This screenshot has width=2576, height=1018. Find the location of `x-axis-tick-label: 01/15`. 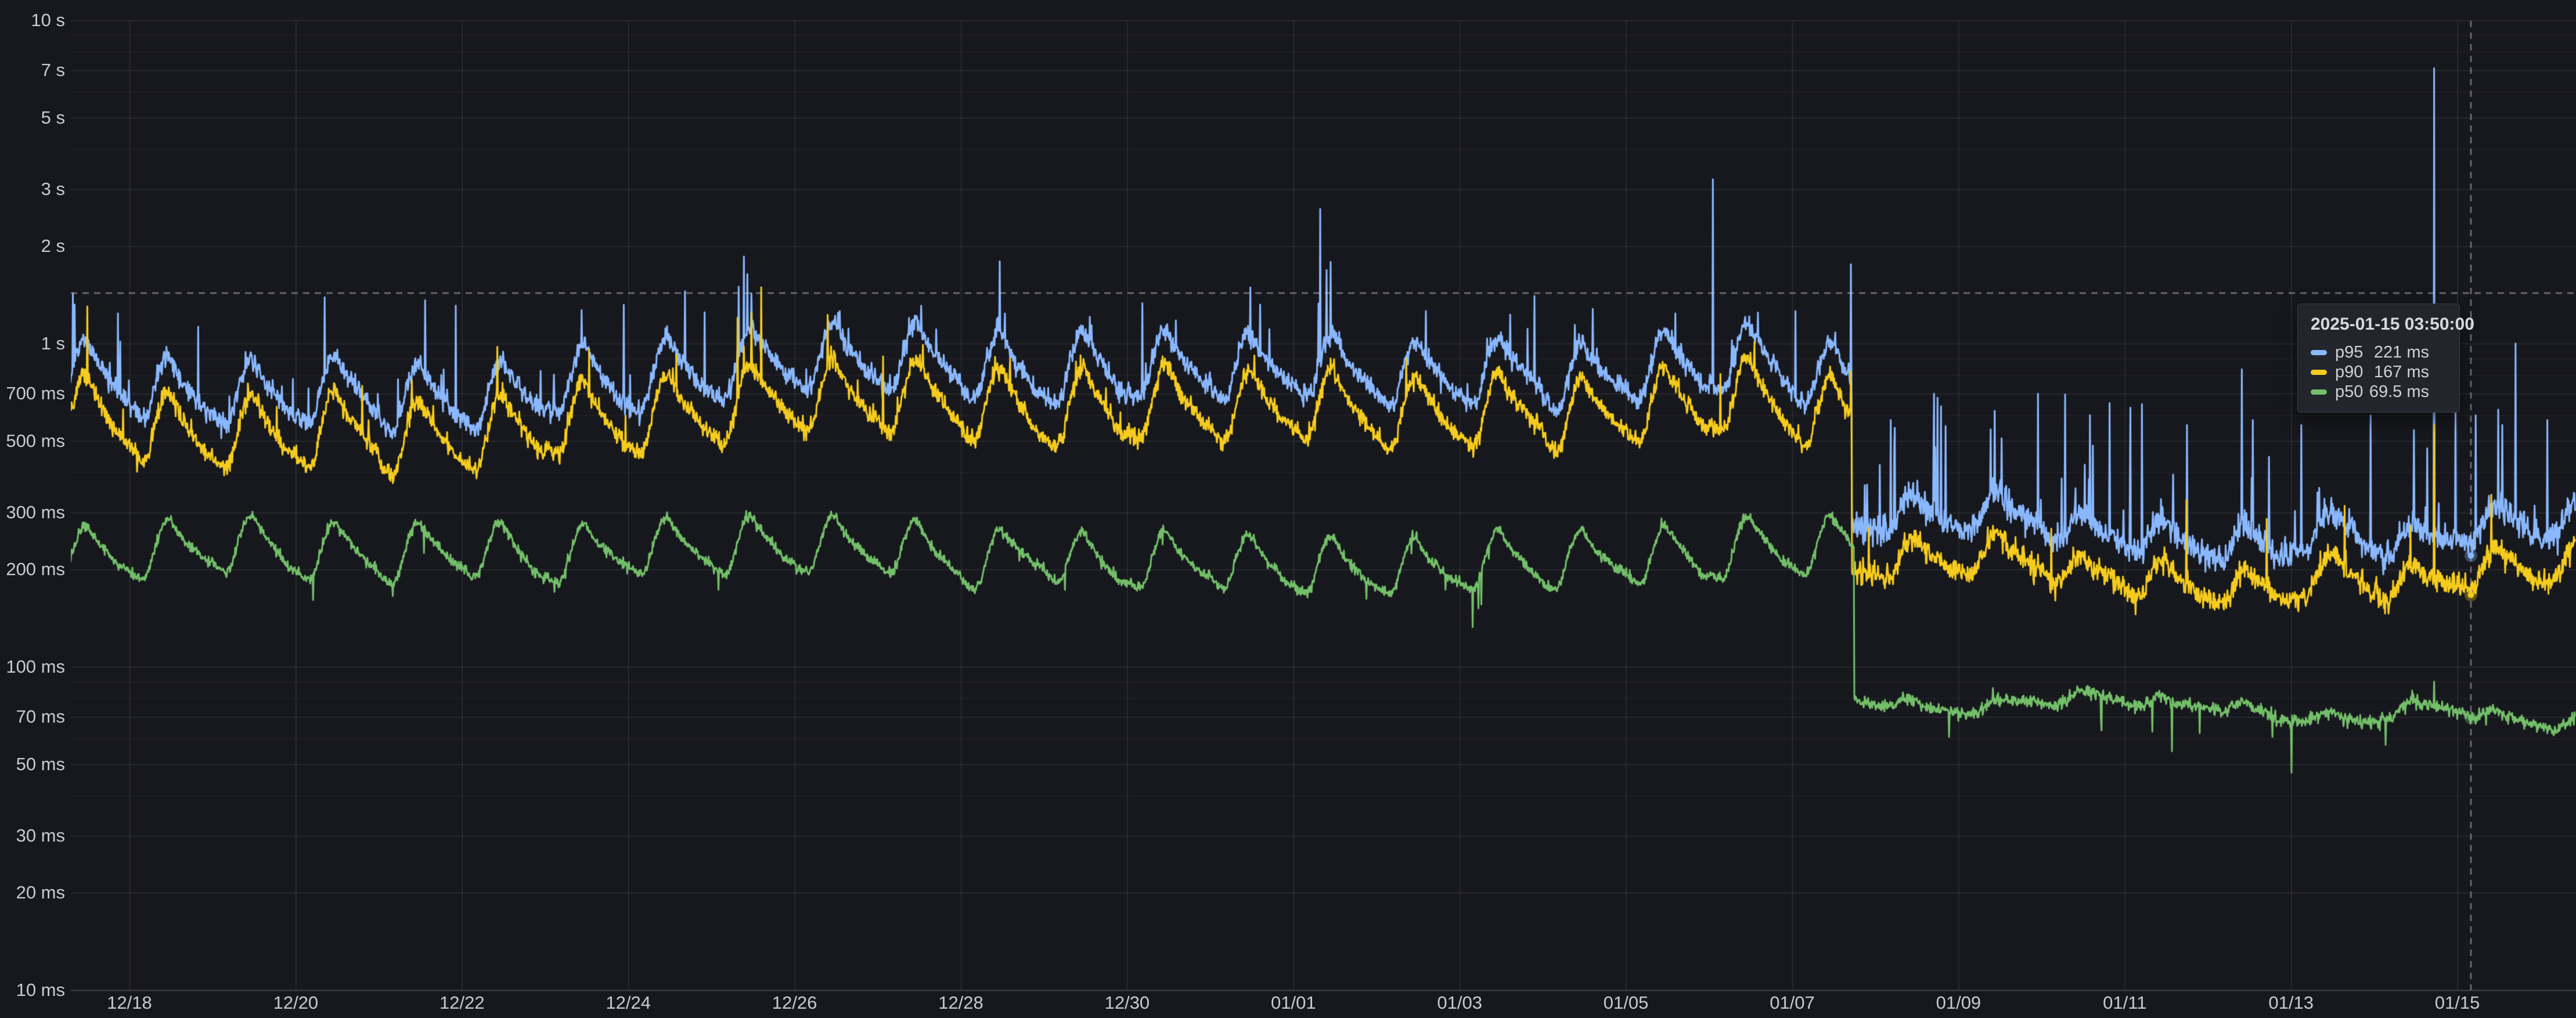

x-axis-tick-label: 01/15 is located at coordinates (2457, 1003).